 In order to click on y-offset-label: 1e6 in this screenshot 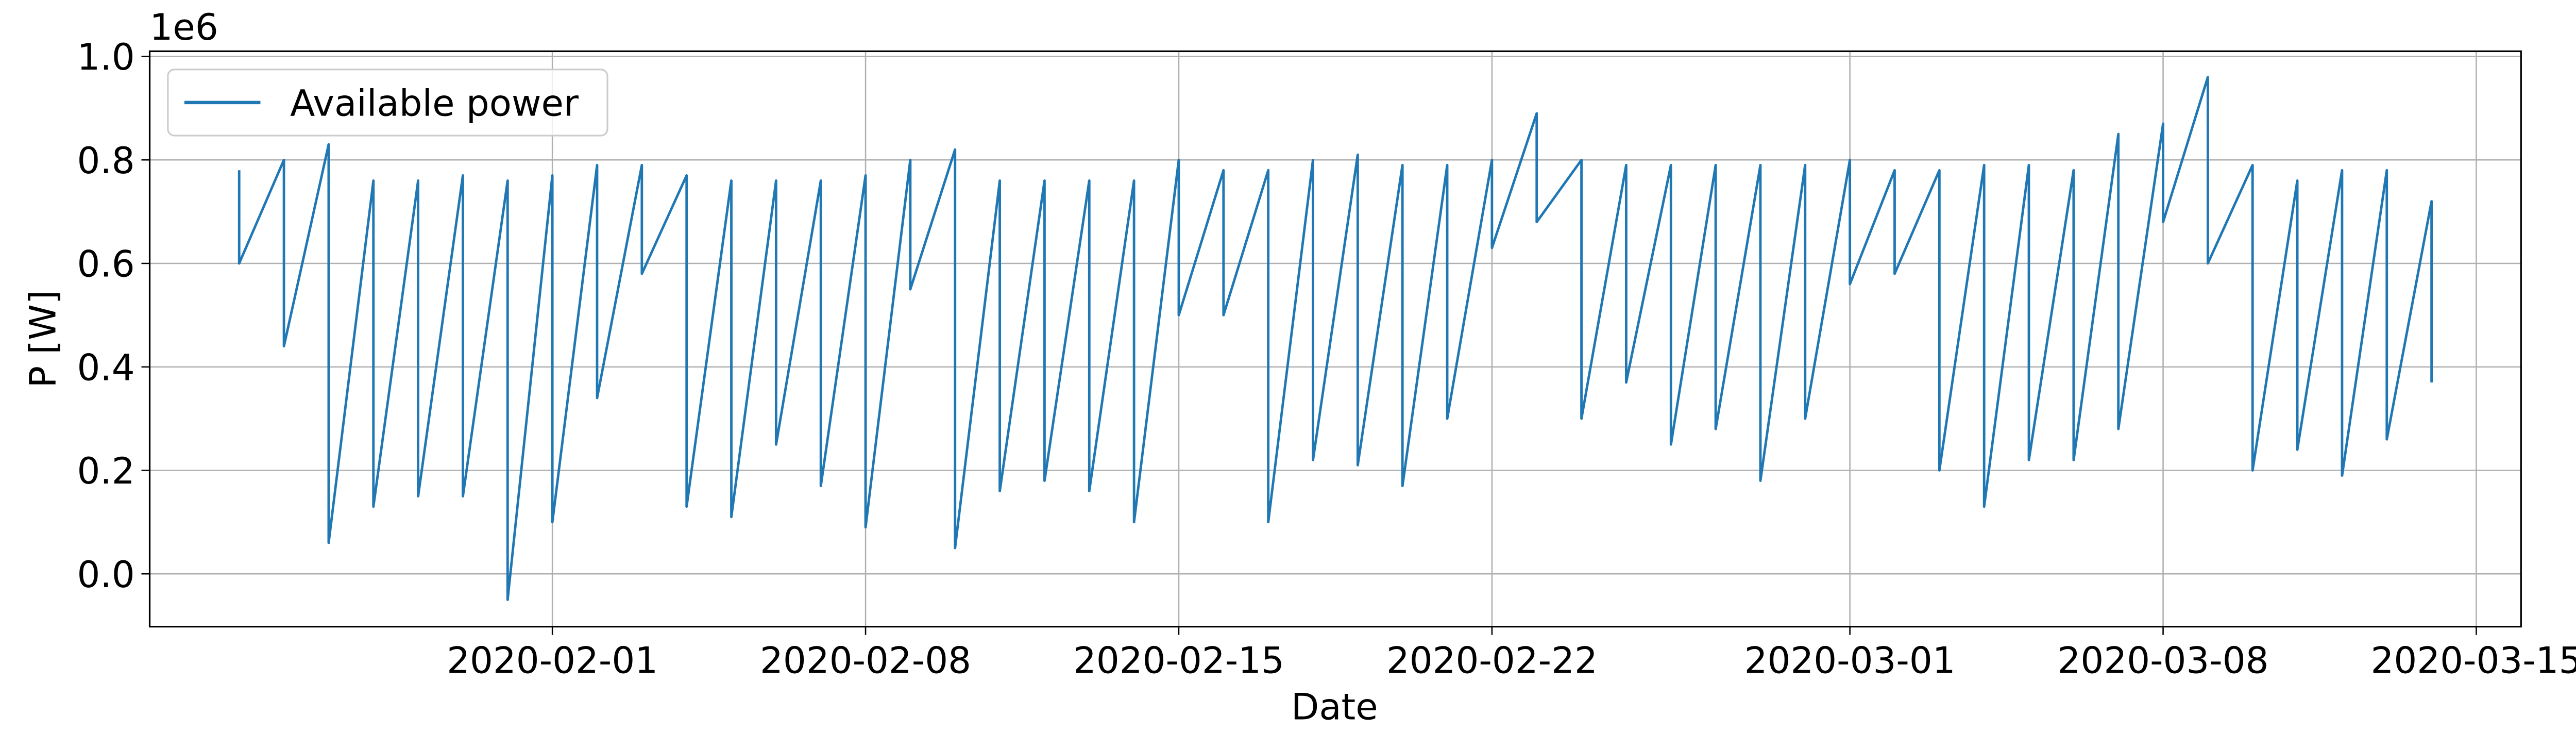, I will do `click(184, 27)`.